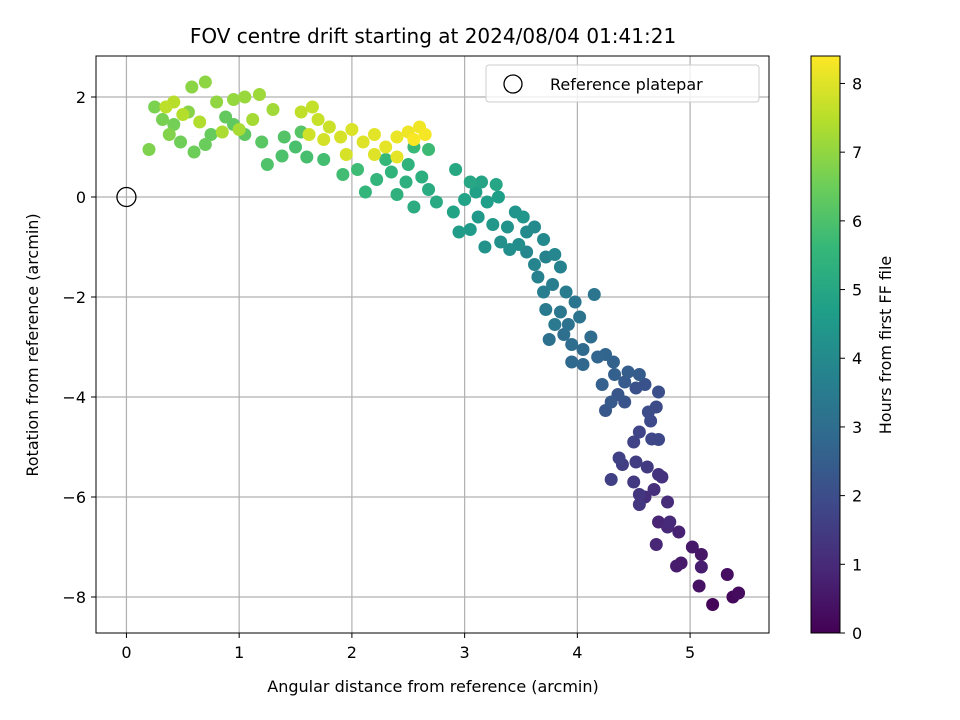 The width and height of the screenshot is (960, 720). What do you see at coordinates (74, 397) in the screenshot?
I see `y-tick-label-2: −4` at bounding box center [74, 397].